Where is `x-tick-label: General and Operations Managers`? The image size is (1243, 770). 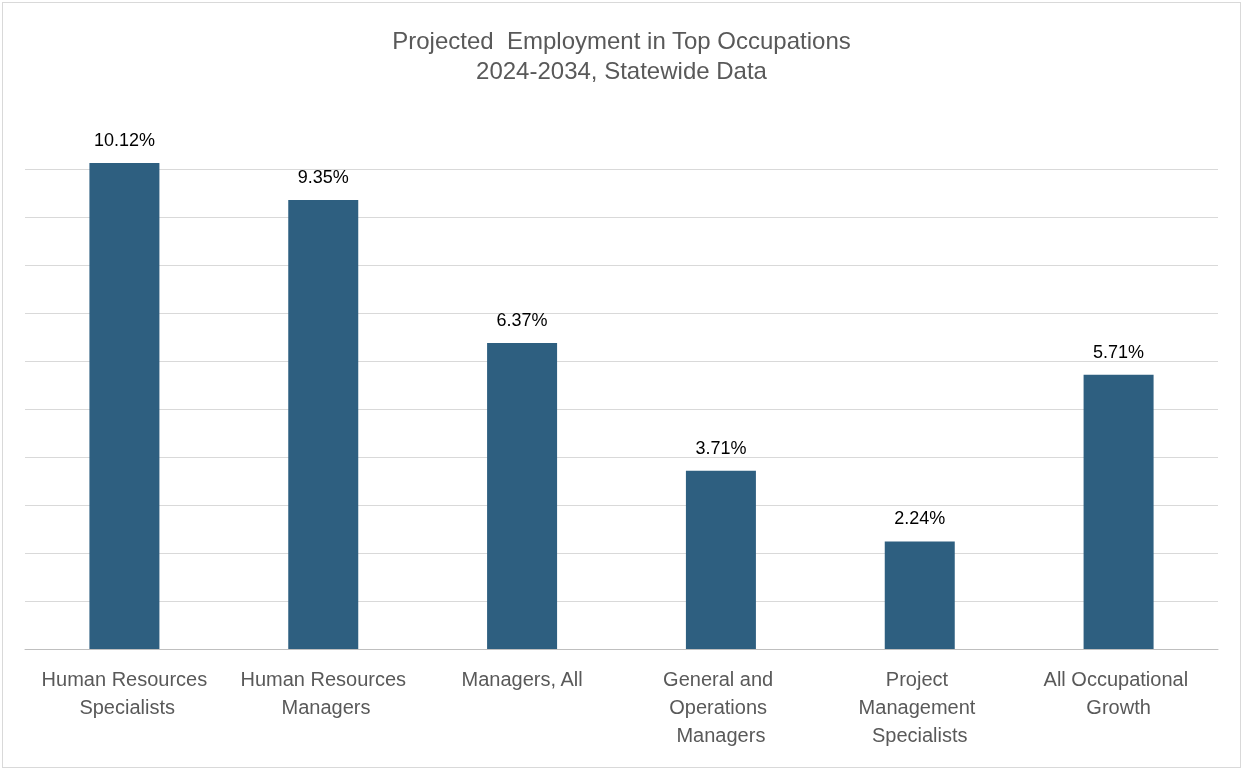 x-tick-label: General and Operations Managers is located at coordinates (721, 707).